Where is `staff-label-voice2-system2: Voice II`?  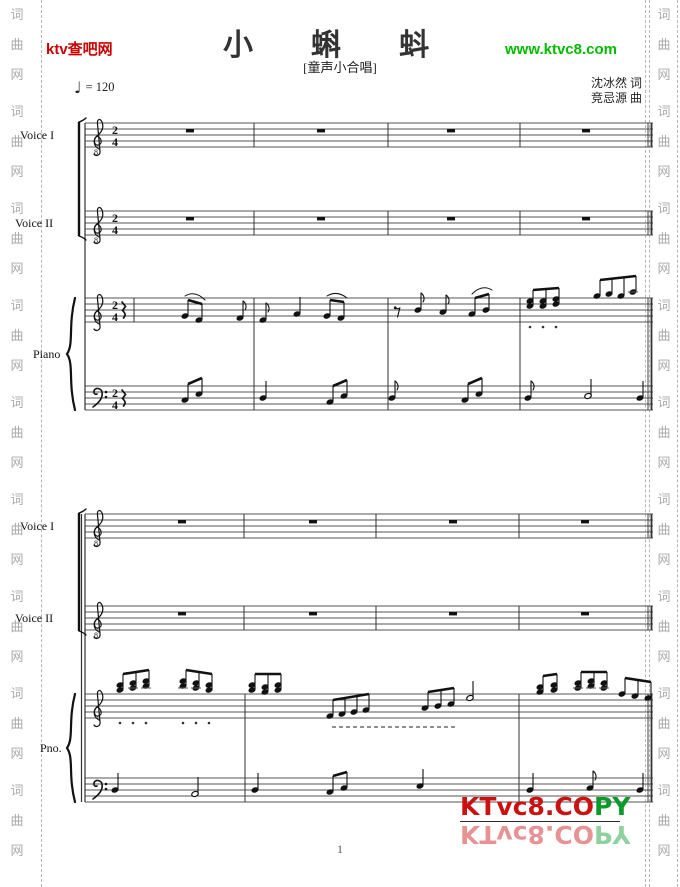
staff-label-voice2-system2: Voice II is located at coordinates (34, 618).